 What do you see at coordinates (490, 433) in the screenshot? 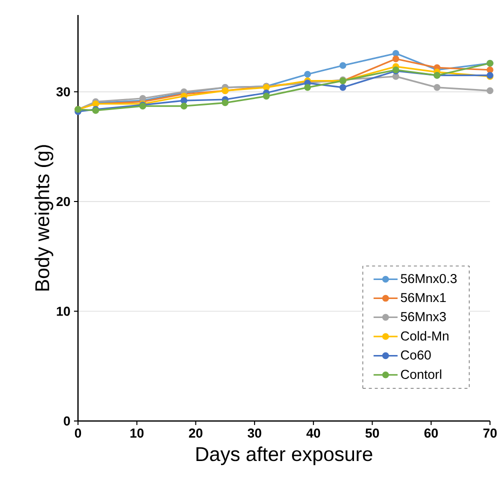
I see `x-tick-label: 70` at bounding box center [490, 433].